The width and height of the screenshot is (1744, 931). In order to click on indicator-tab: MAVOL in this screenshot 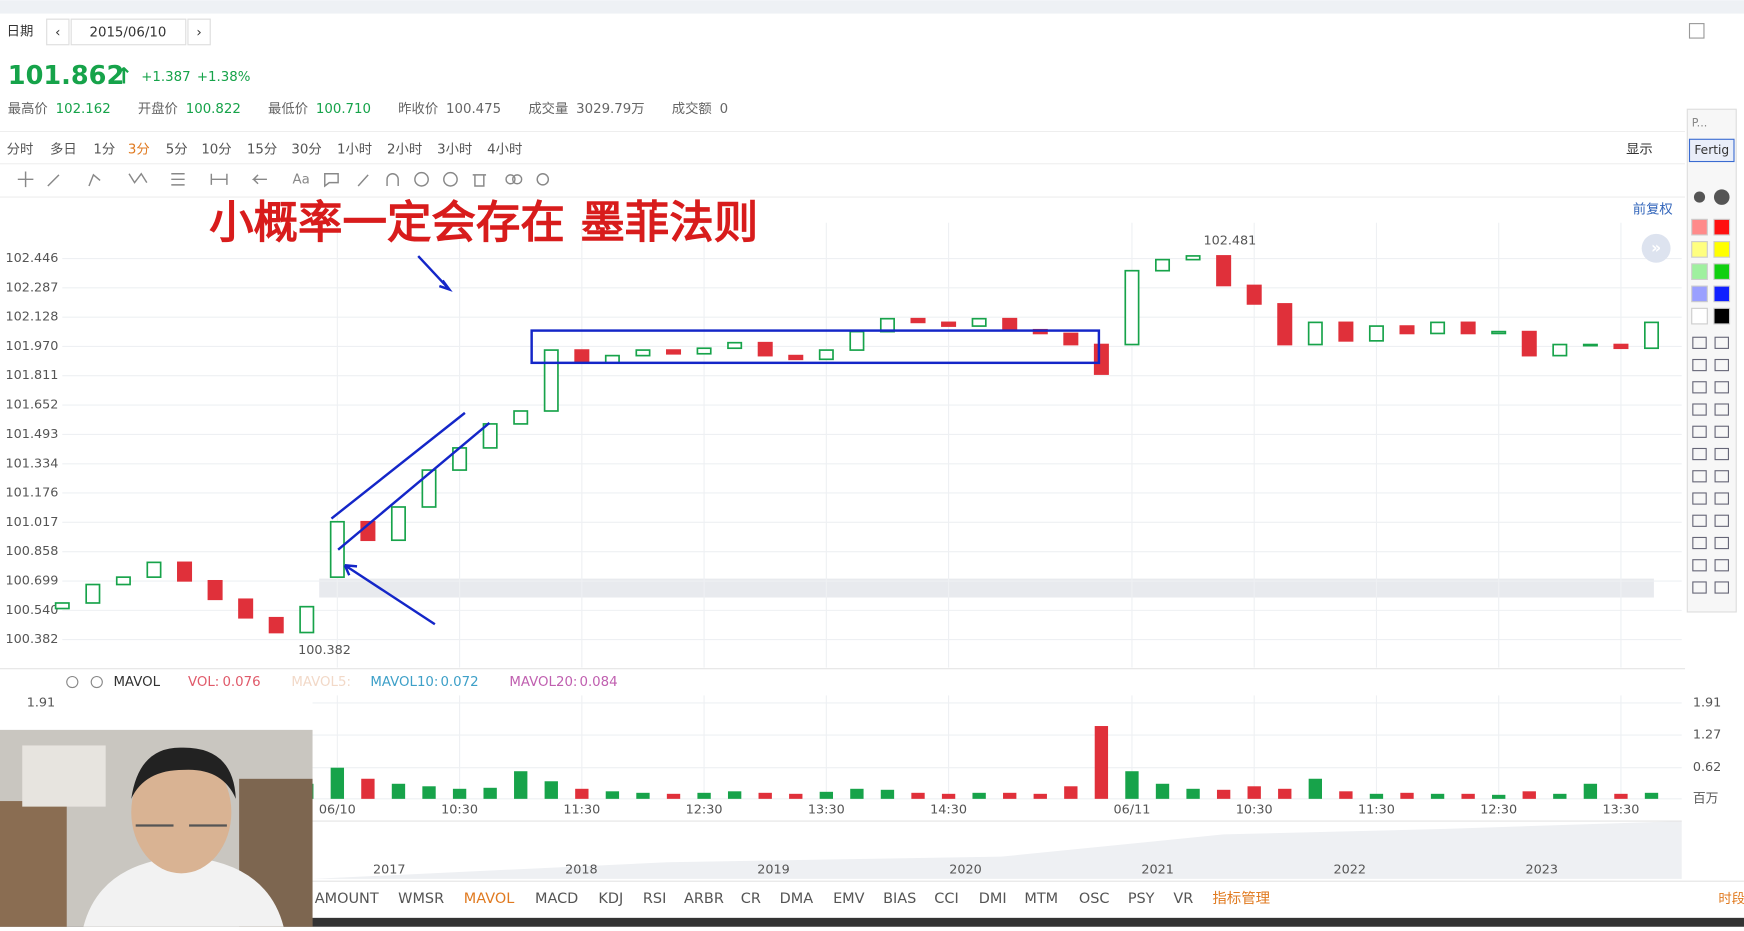, I will do `click(489, 899)`.